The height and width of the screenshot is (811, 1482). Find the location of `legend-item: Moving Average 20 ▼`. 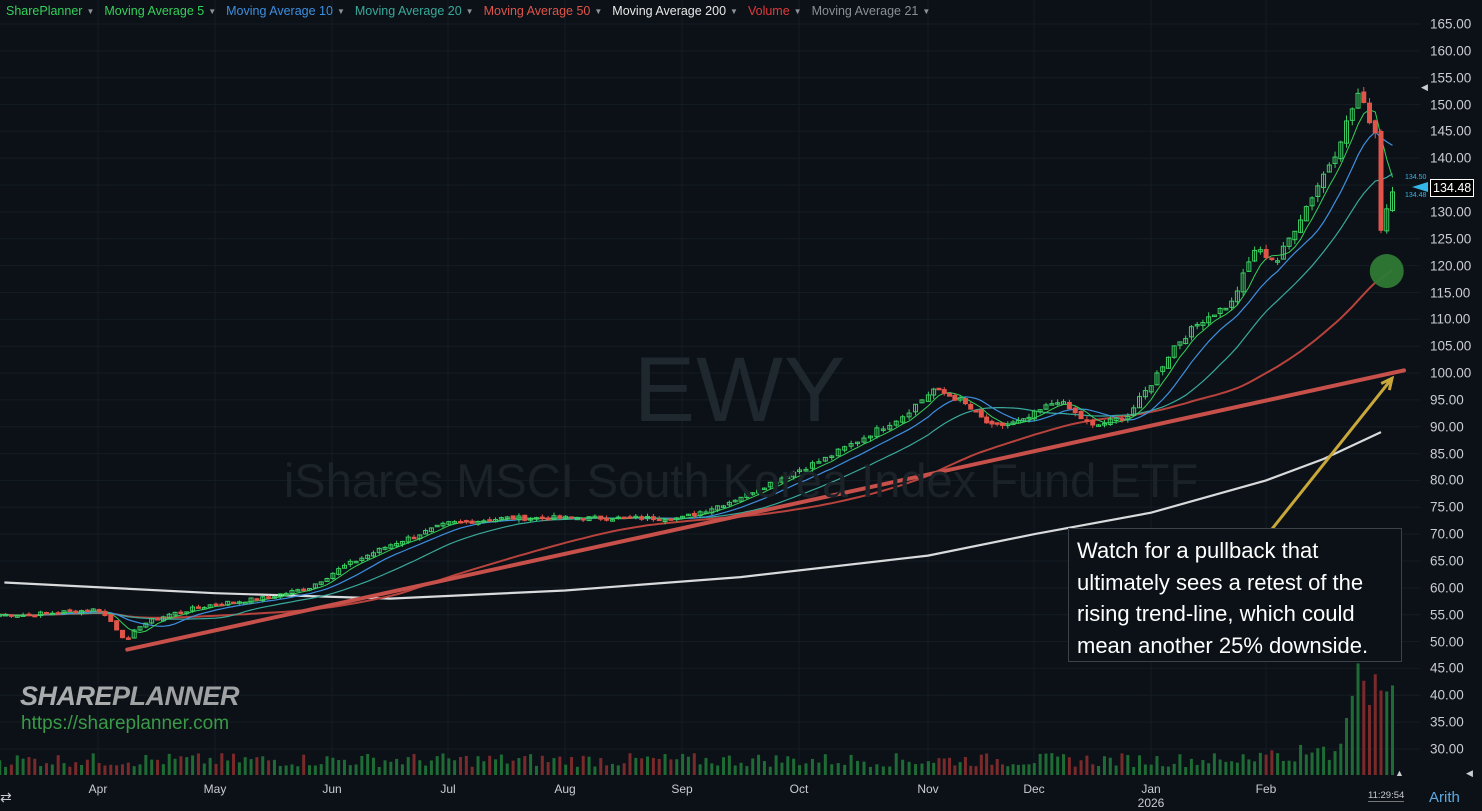

legend-item: Moving Average 20 ▼ is located at coordinates (414, 11).